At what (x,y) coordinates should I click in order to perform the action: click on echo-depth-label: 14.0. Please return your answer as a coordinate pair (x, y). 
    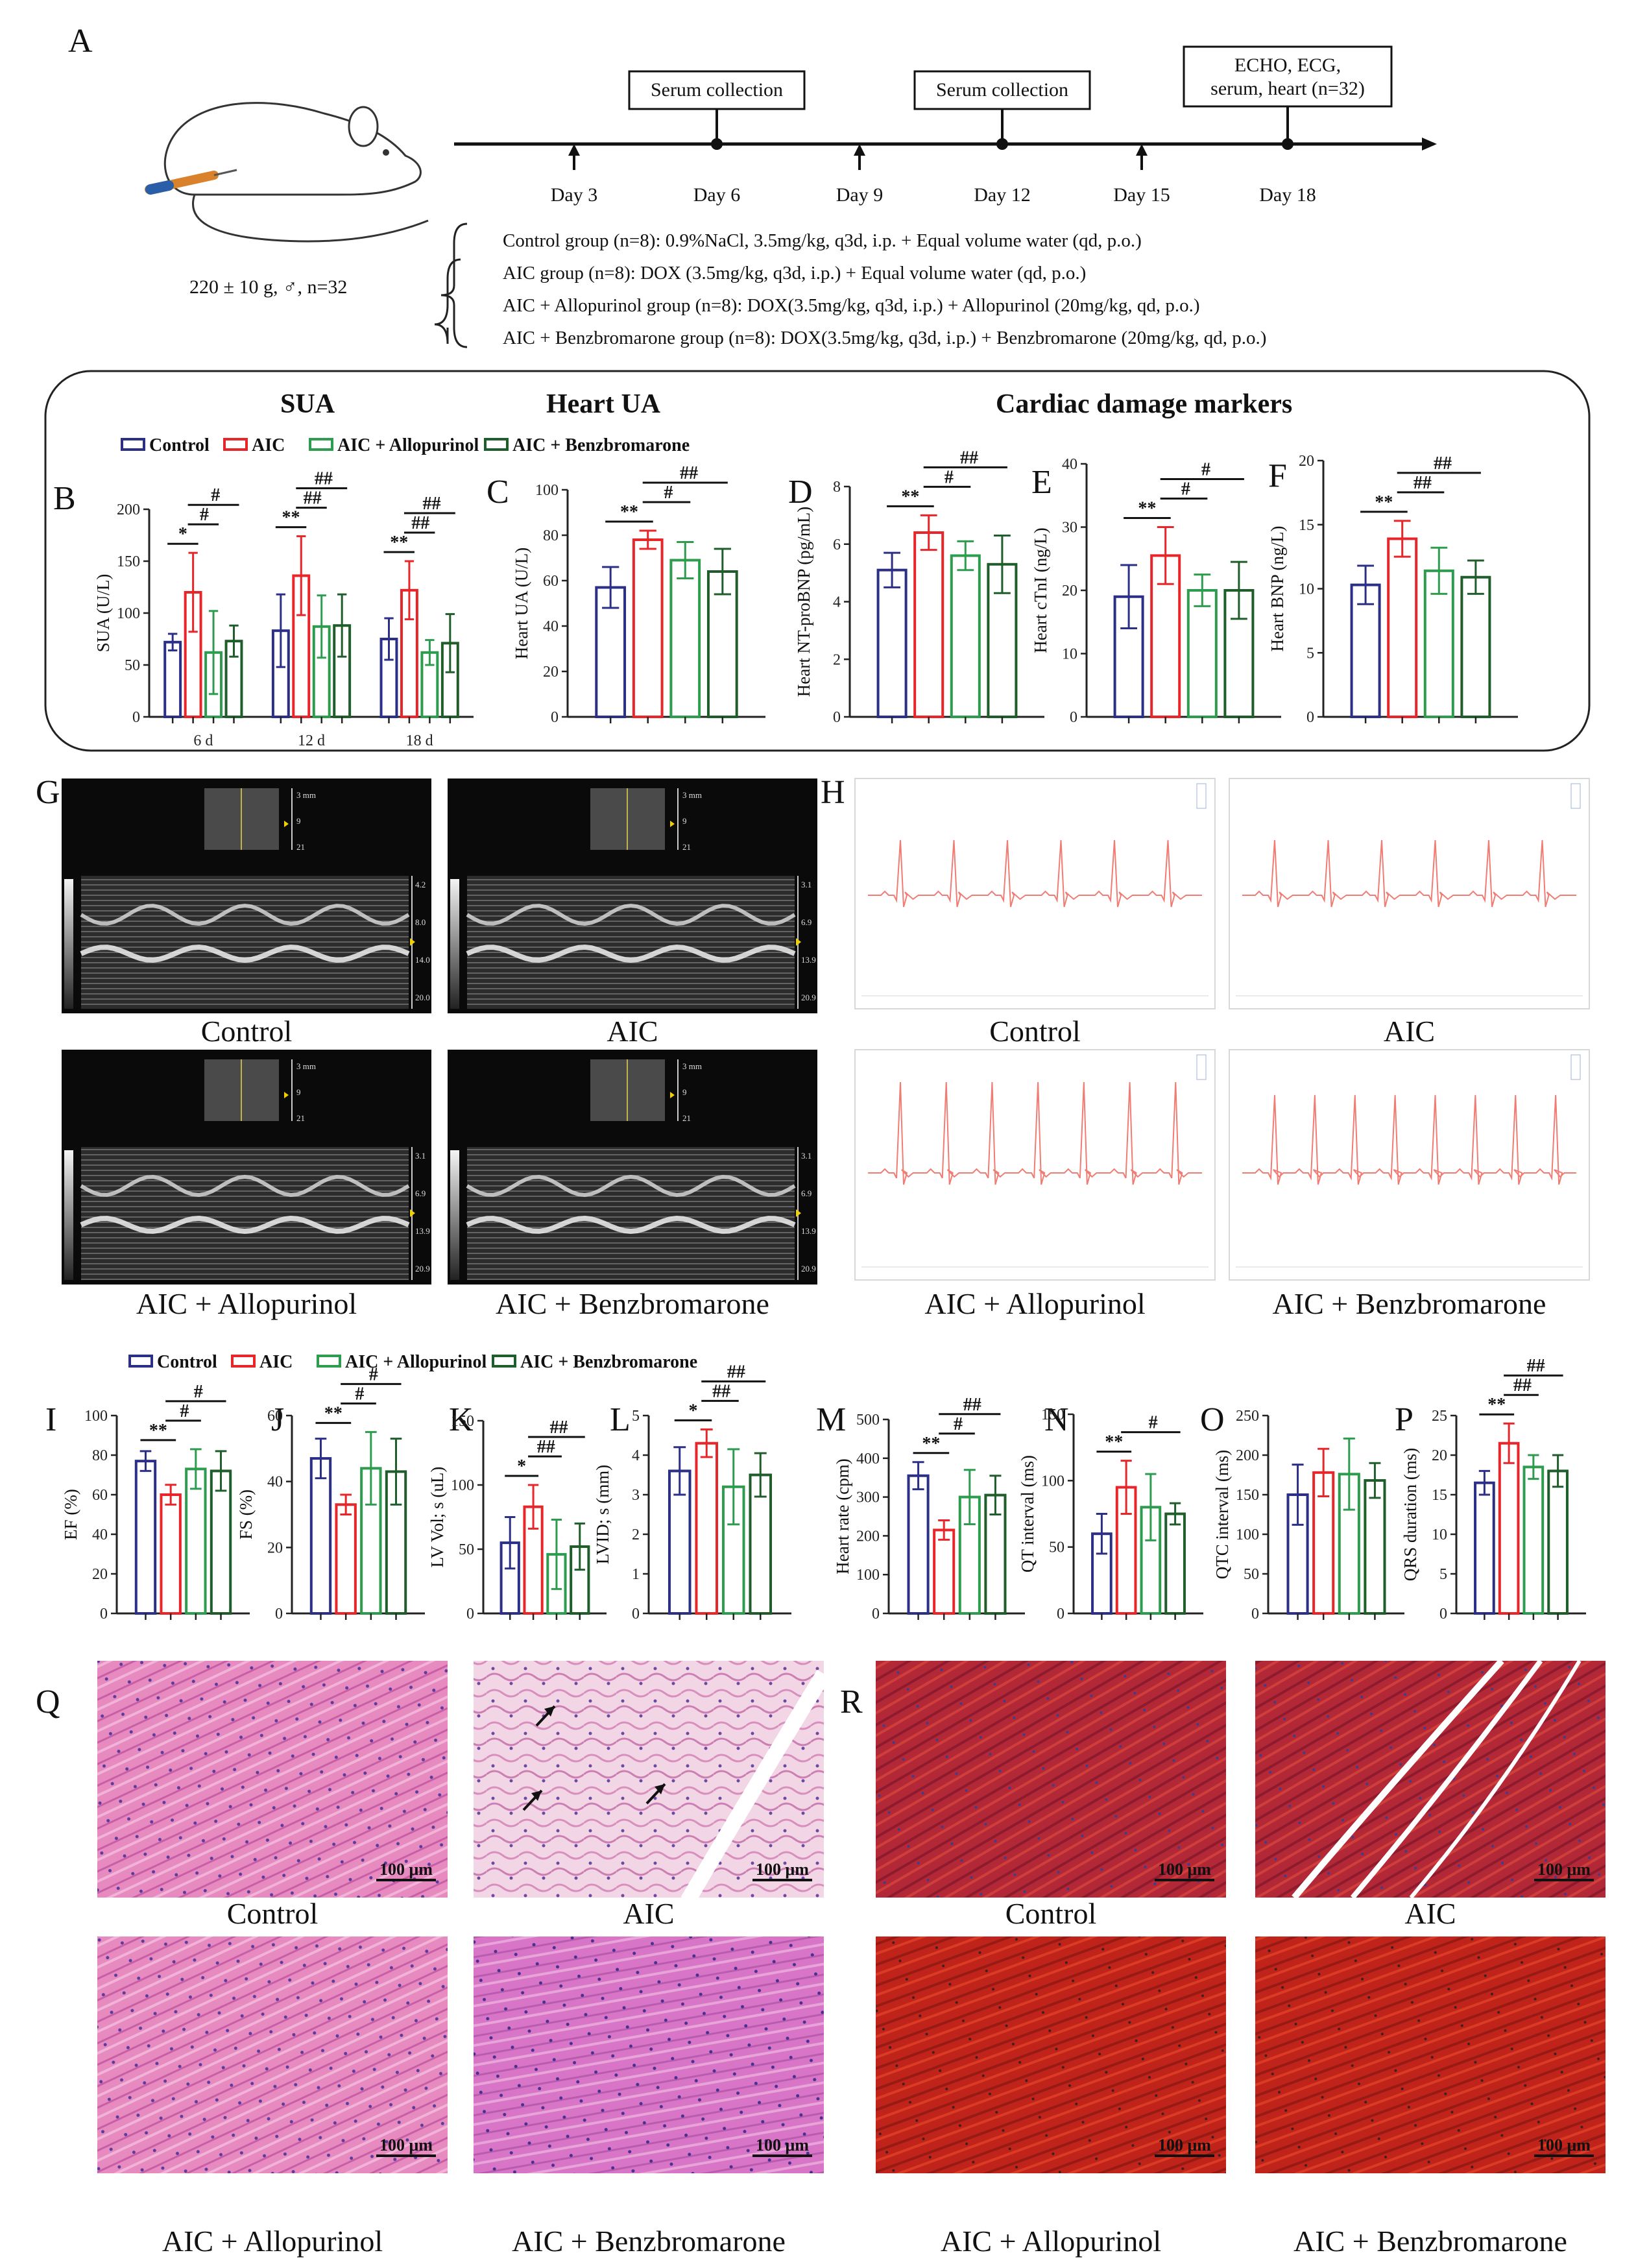
    Looking at the image, I should click on (422, 960).